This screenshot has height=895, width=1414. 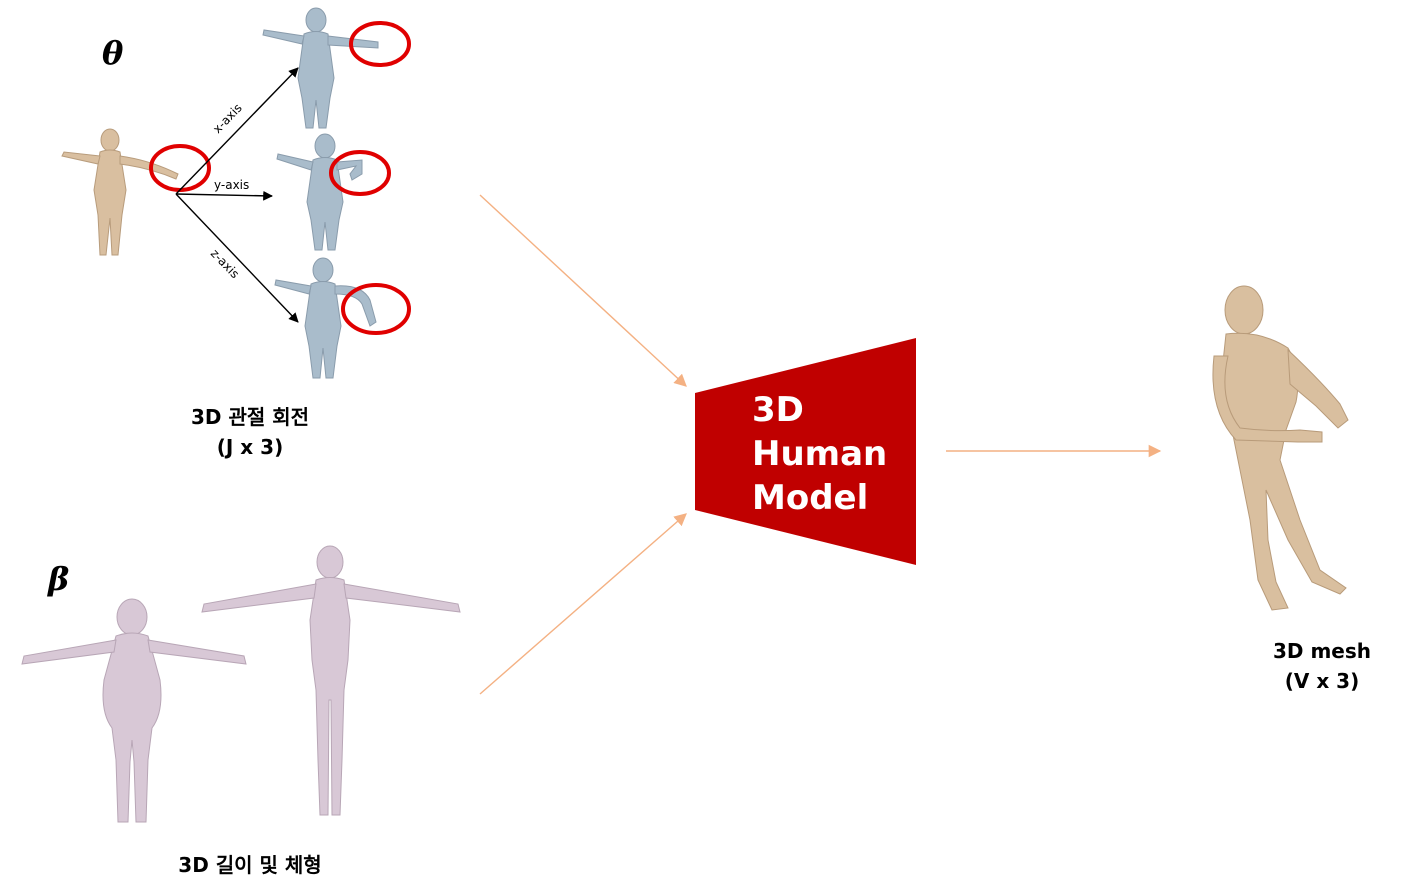 I want to click on y-axis-arrow, so click(x=224, y=195).